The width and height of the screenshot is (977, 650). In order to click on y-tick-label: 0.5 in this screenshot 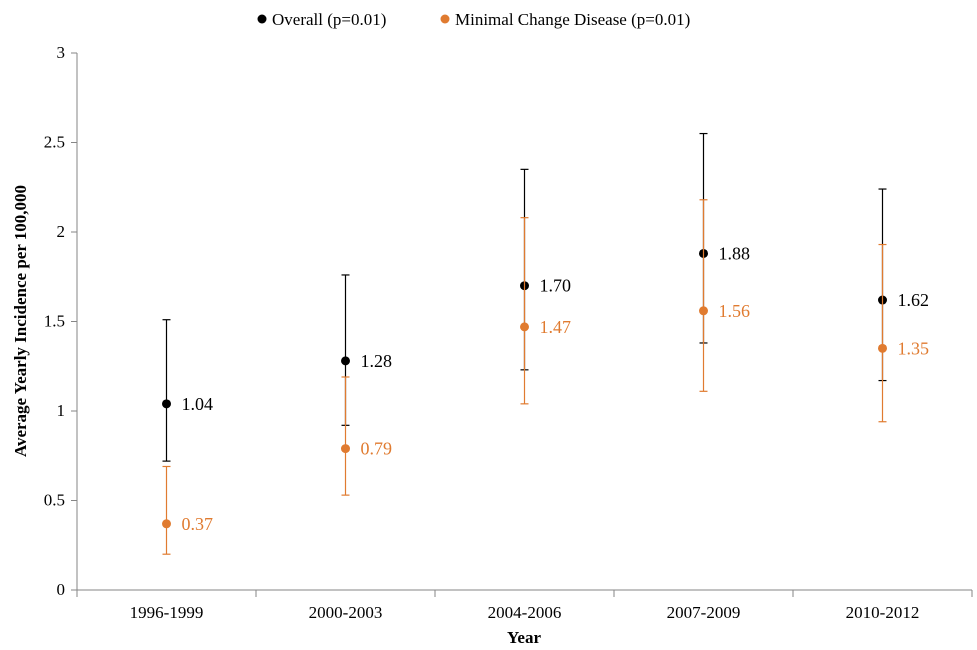, I will do `click(54, 500)`.